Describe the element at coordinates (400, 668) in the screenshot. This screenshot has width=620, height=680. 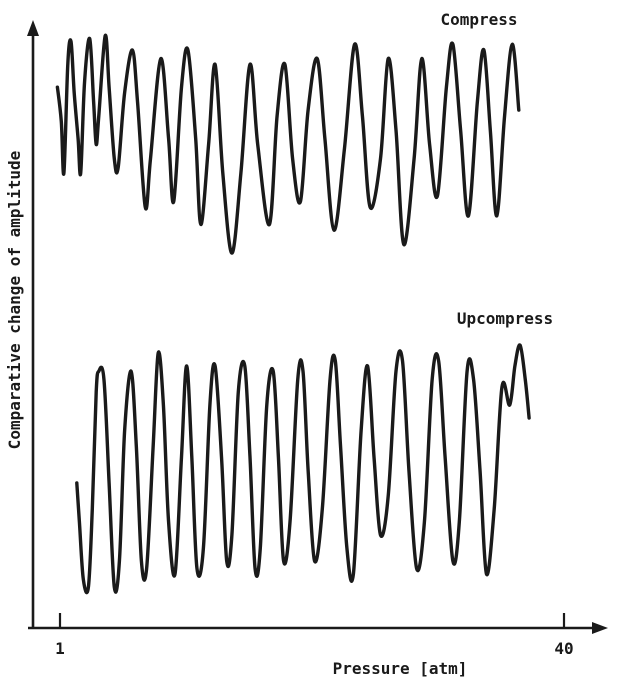
I see `x-axis-title: Pressure [atm]` at that location.